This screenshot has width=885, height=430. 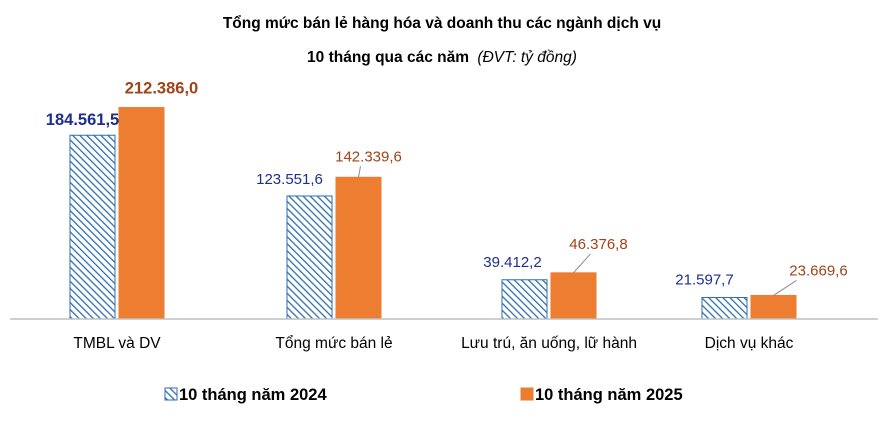 I want to click on data-label-2024-3: 21.597,7, so click(x=704, y=279).